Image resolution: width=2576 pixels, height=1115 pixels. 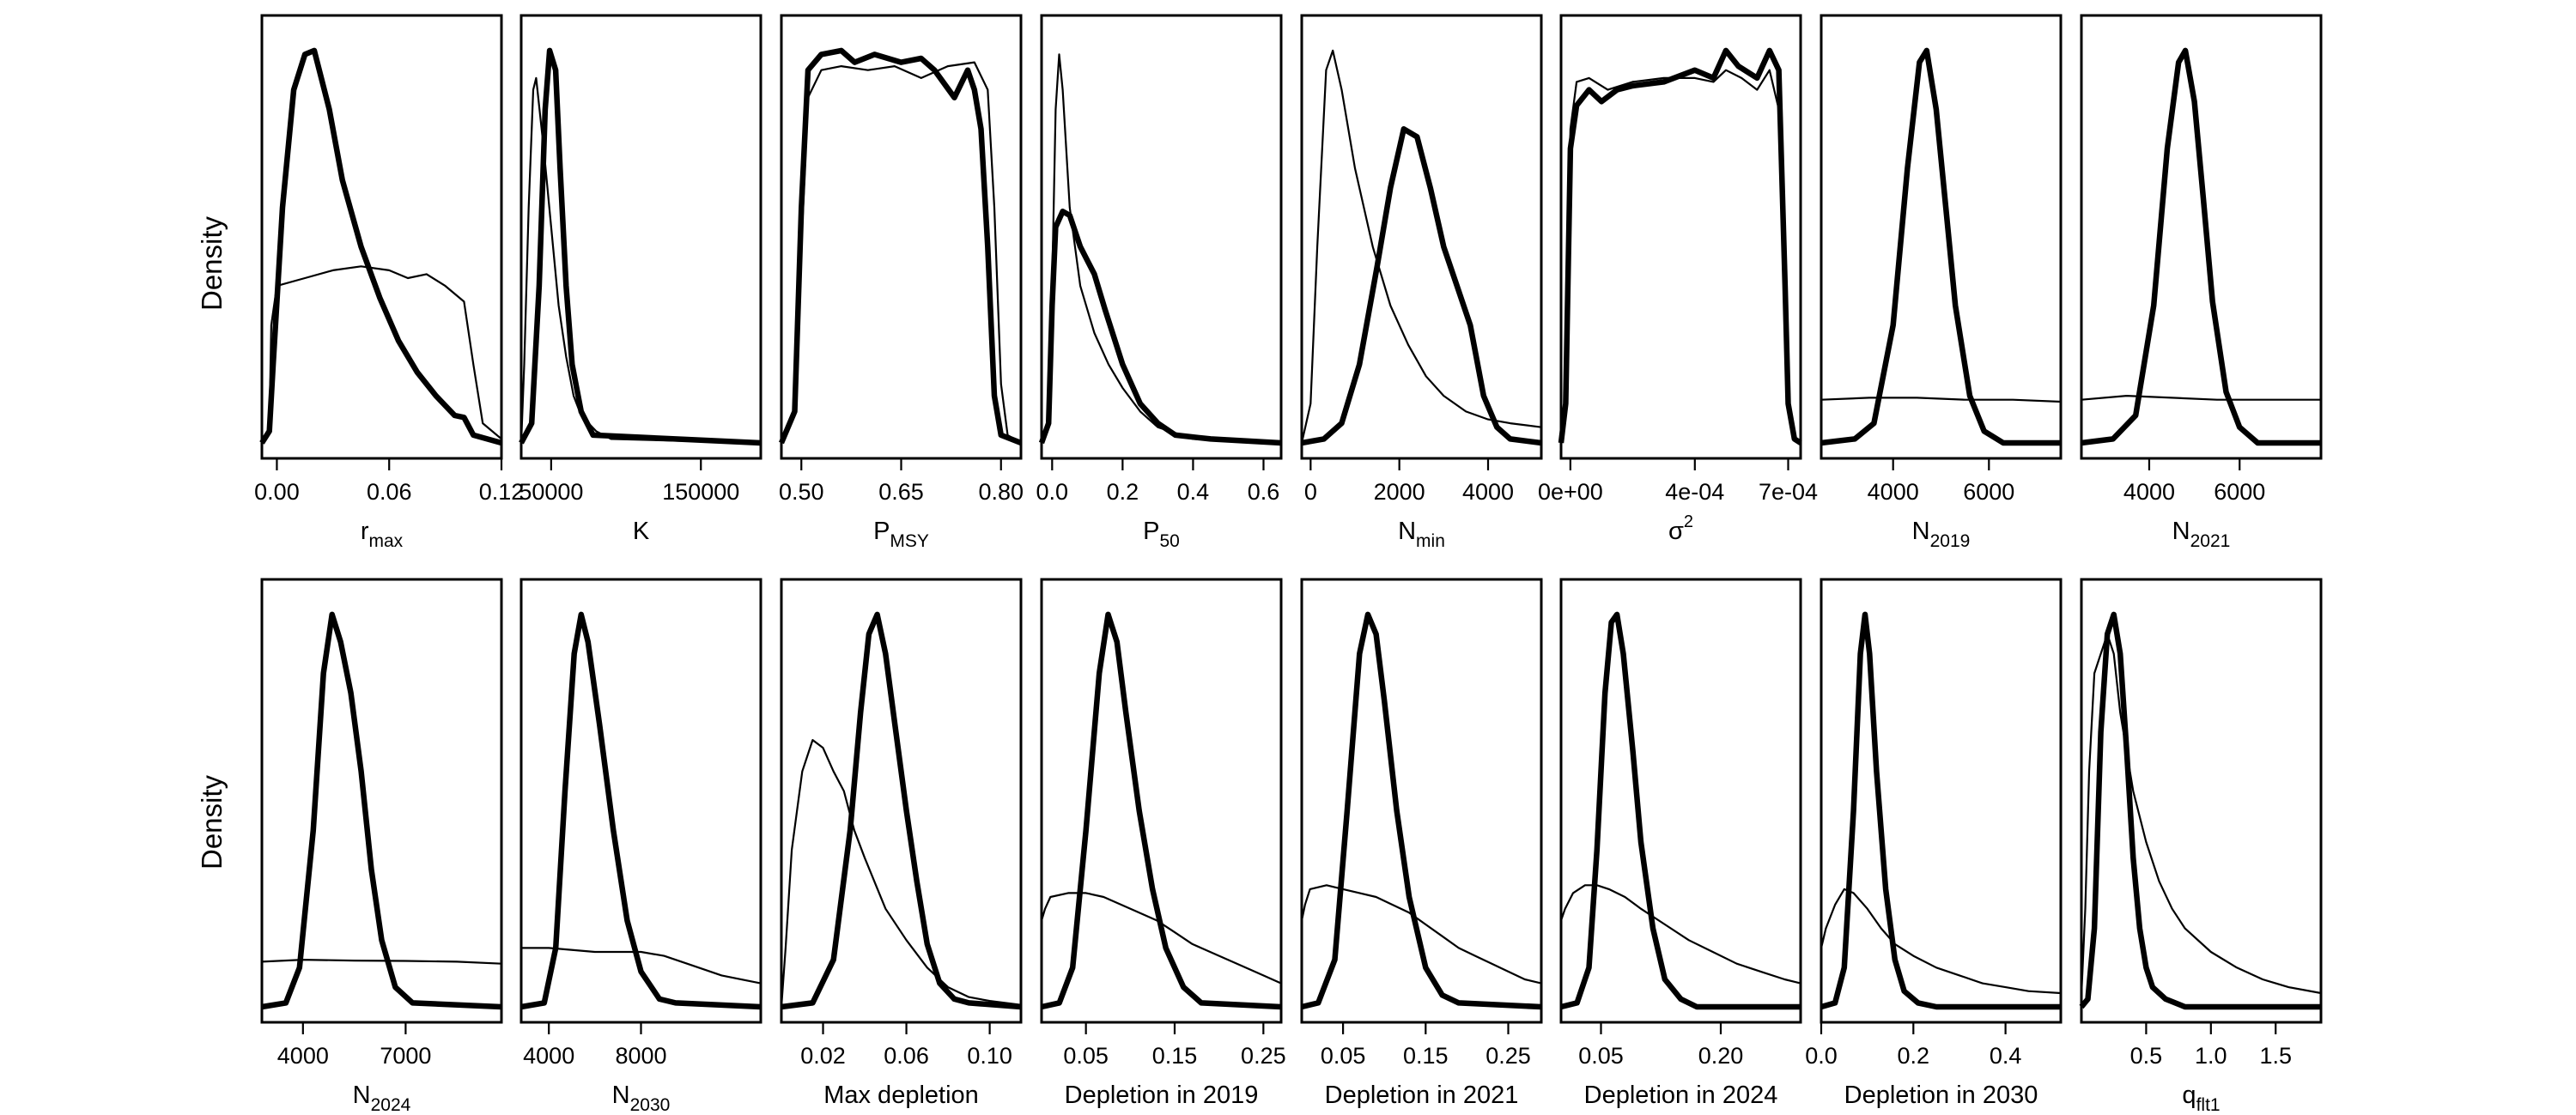 I want to click on x-tick-label: 0.65, so click(x=901, y=492).